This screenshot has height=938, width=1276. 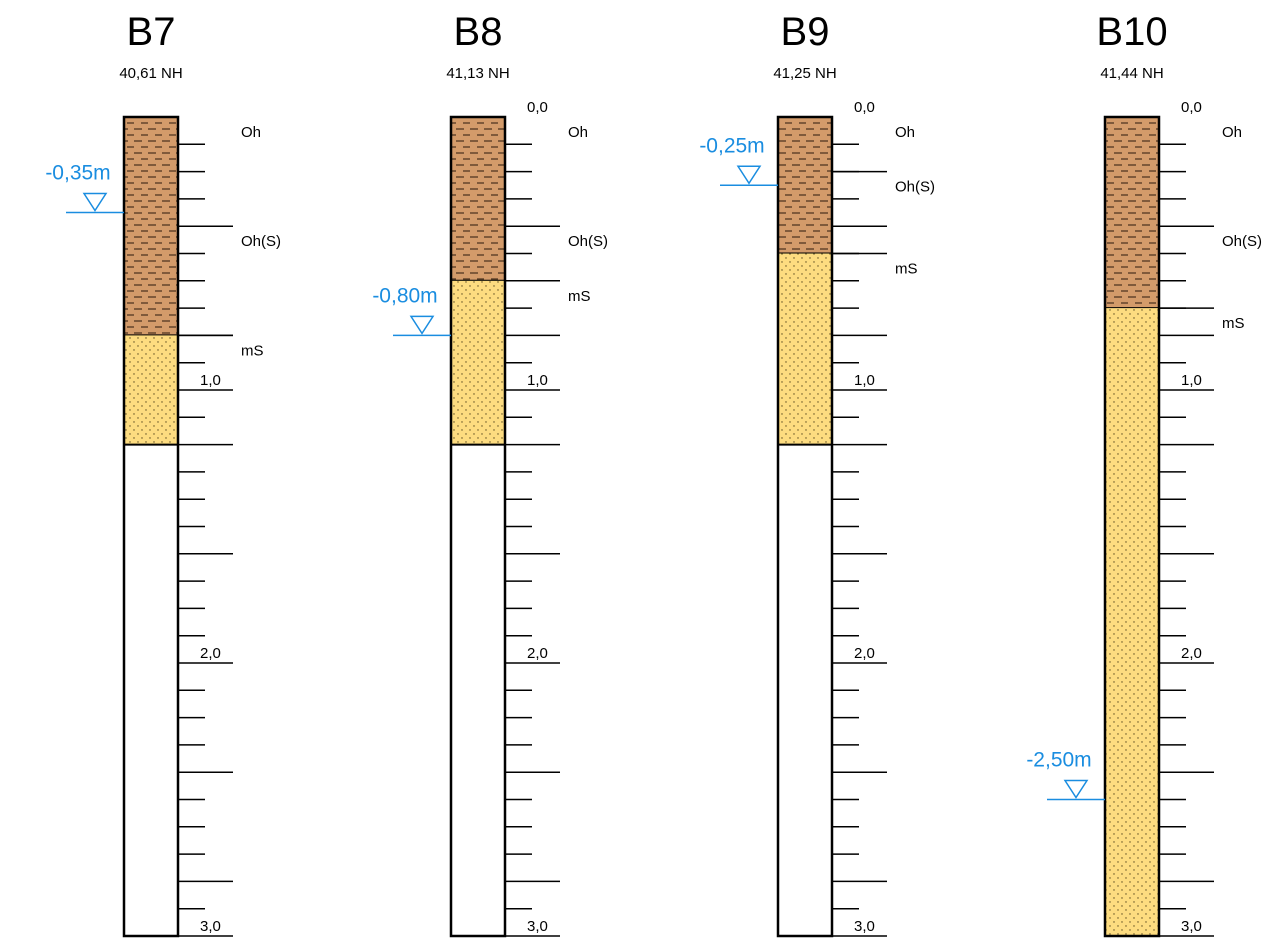 What do you see at coordinates (150, 73) in the screenshot?
I see `borehole-elevation: 40,61 NH` at bounding box center [150, 73].